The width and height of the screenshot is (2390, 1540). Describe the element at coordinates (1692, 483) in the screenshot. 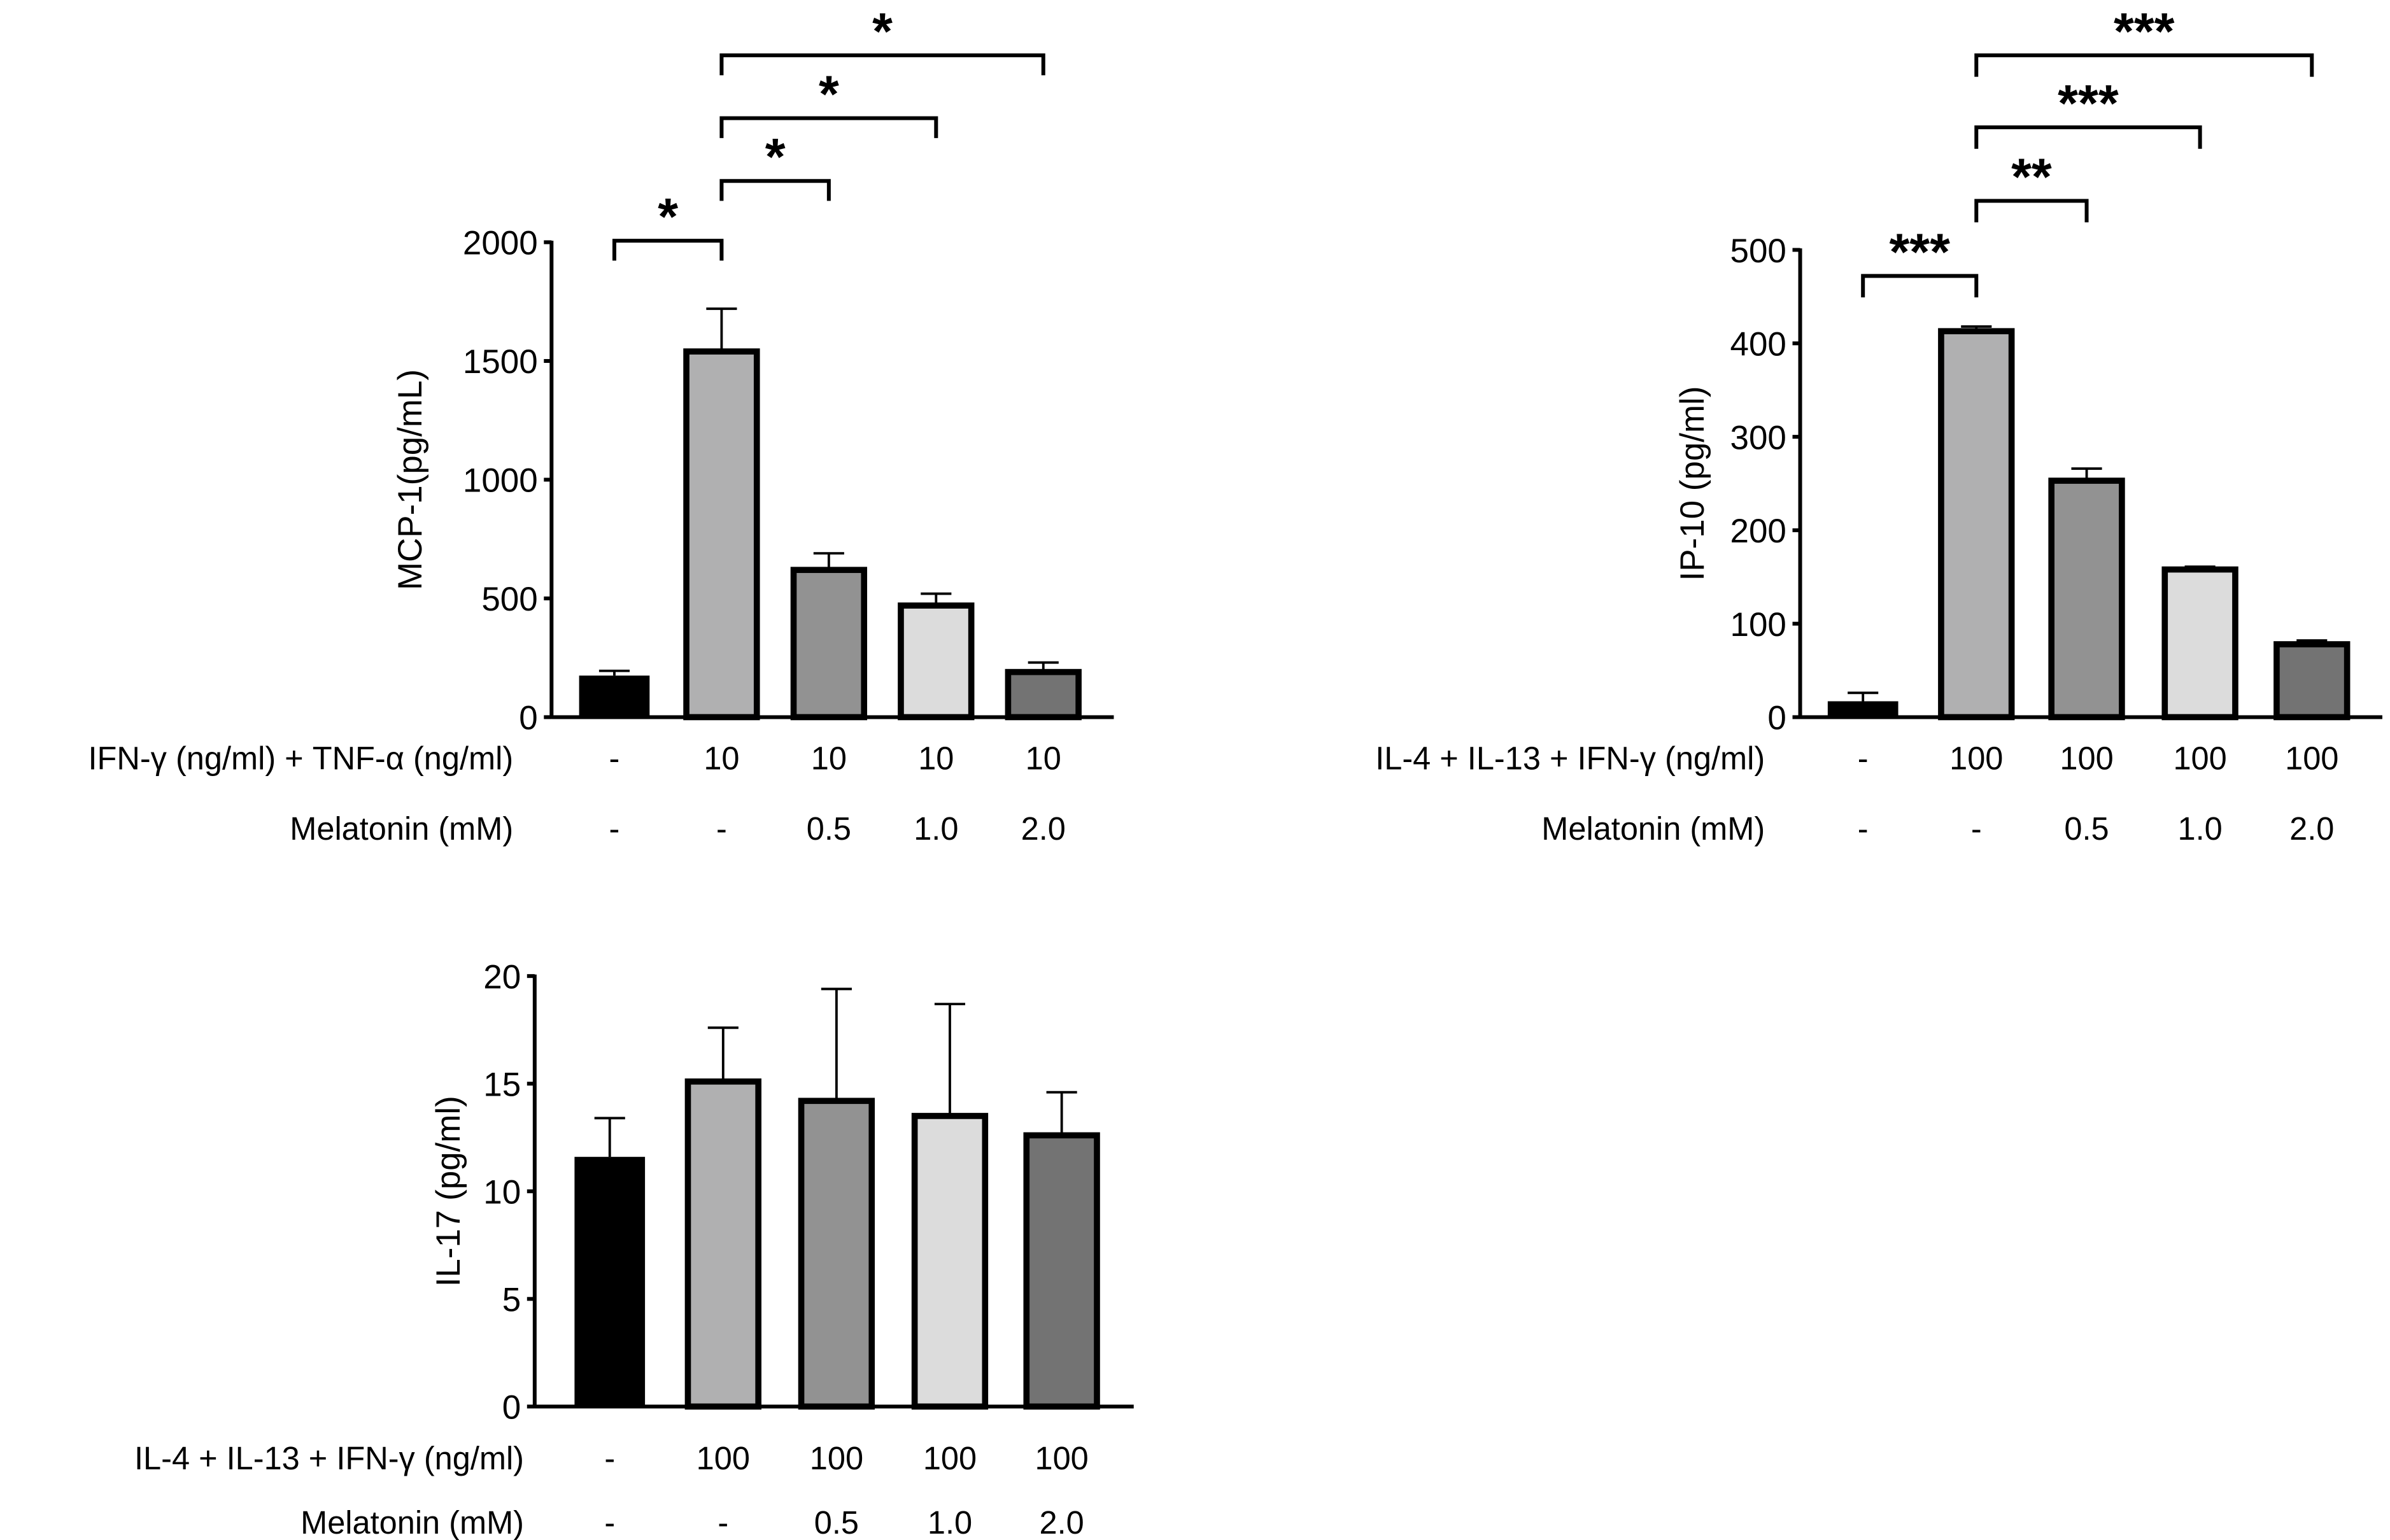

I see `y-axis-label: IP-10 (pg/ml)` at that location.